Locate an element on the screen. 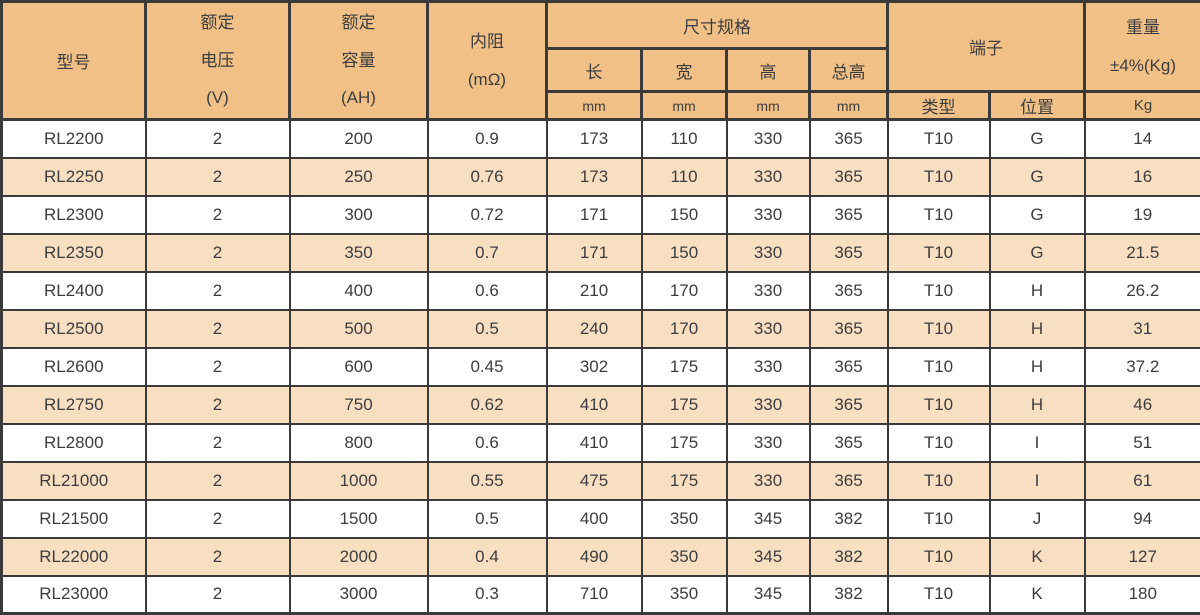 This screenshot has width=1200, height=615. cell: 475 is located at coordinates (594, 481).